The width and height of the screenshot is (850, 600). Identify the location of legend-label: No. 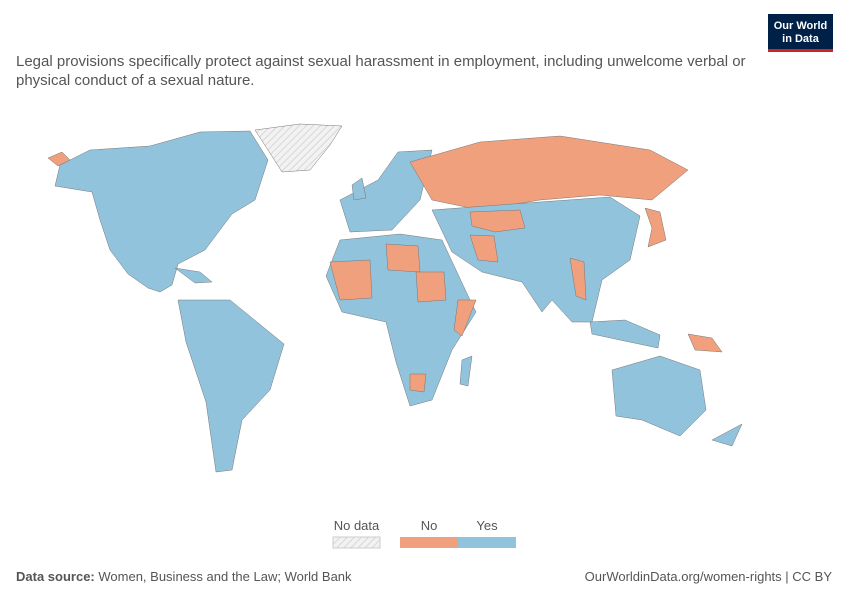
(429, 525).